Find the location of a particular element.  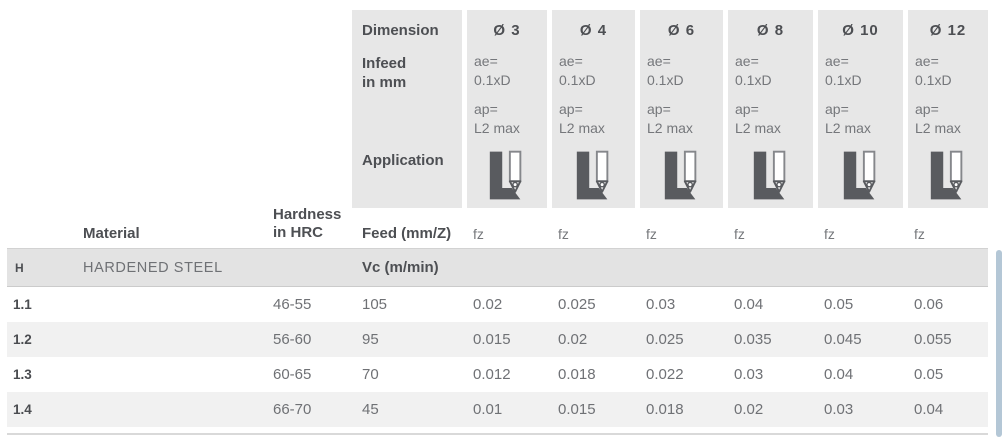

fz-value: 0.055 is located at coordinates (933, 339).